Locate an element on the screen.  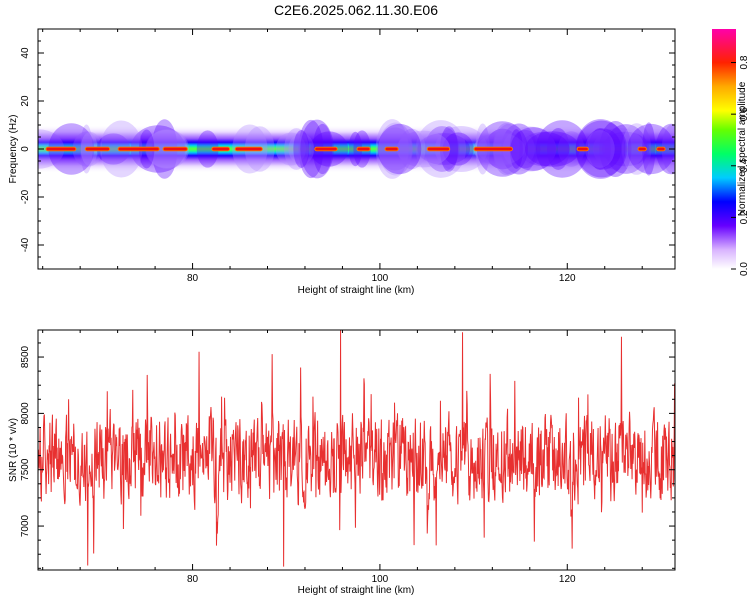
colorbar-ticks: 0.0 0.2 0.4 0.6 0.8 is located at coordinates (740, 165).